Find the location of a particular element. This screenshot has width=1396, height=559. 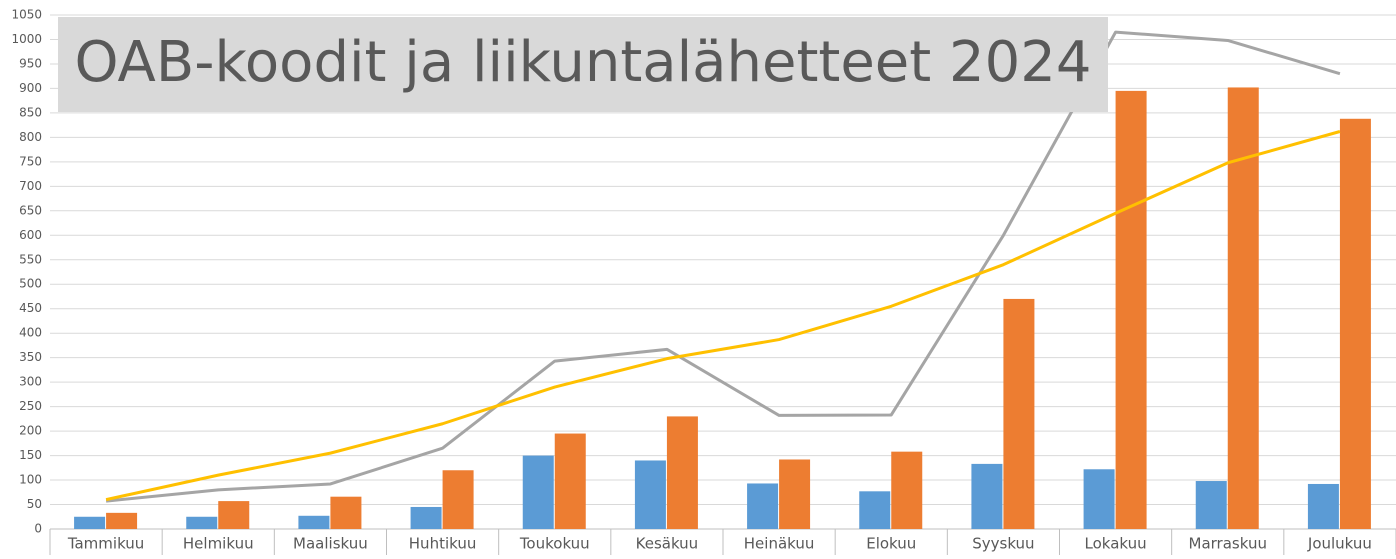

y-tick-label: 600 is located at coordinates (30, 235).